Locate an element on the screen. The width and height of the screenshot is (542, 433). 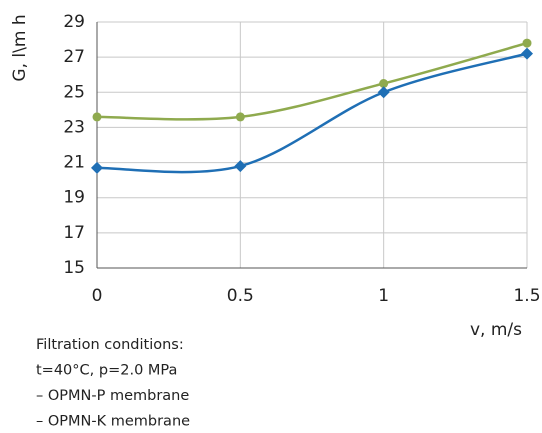
x-axis-label: v, m/s is located at coordinates (496, 330).